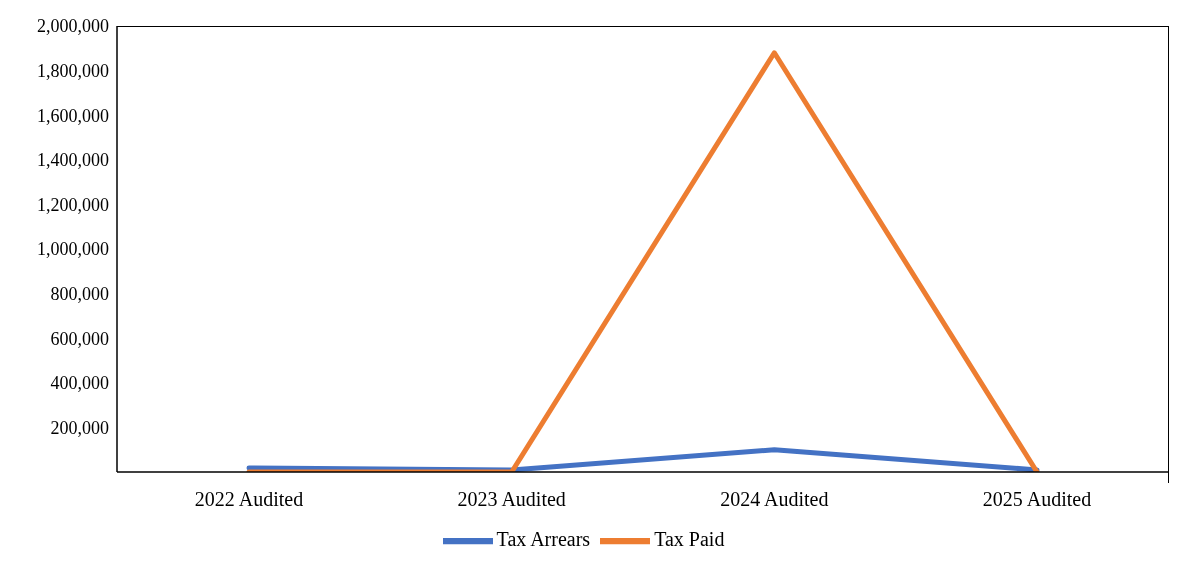 Image resolution: width=1183 pixels, height=566 pixels. I want to click on y-tick-label: 1,400,000, so click(73, 160).